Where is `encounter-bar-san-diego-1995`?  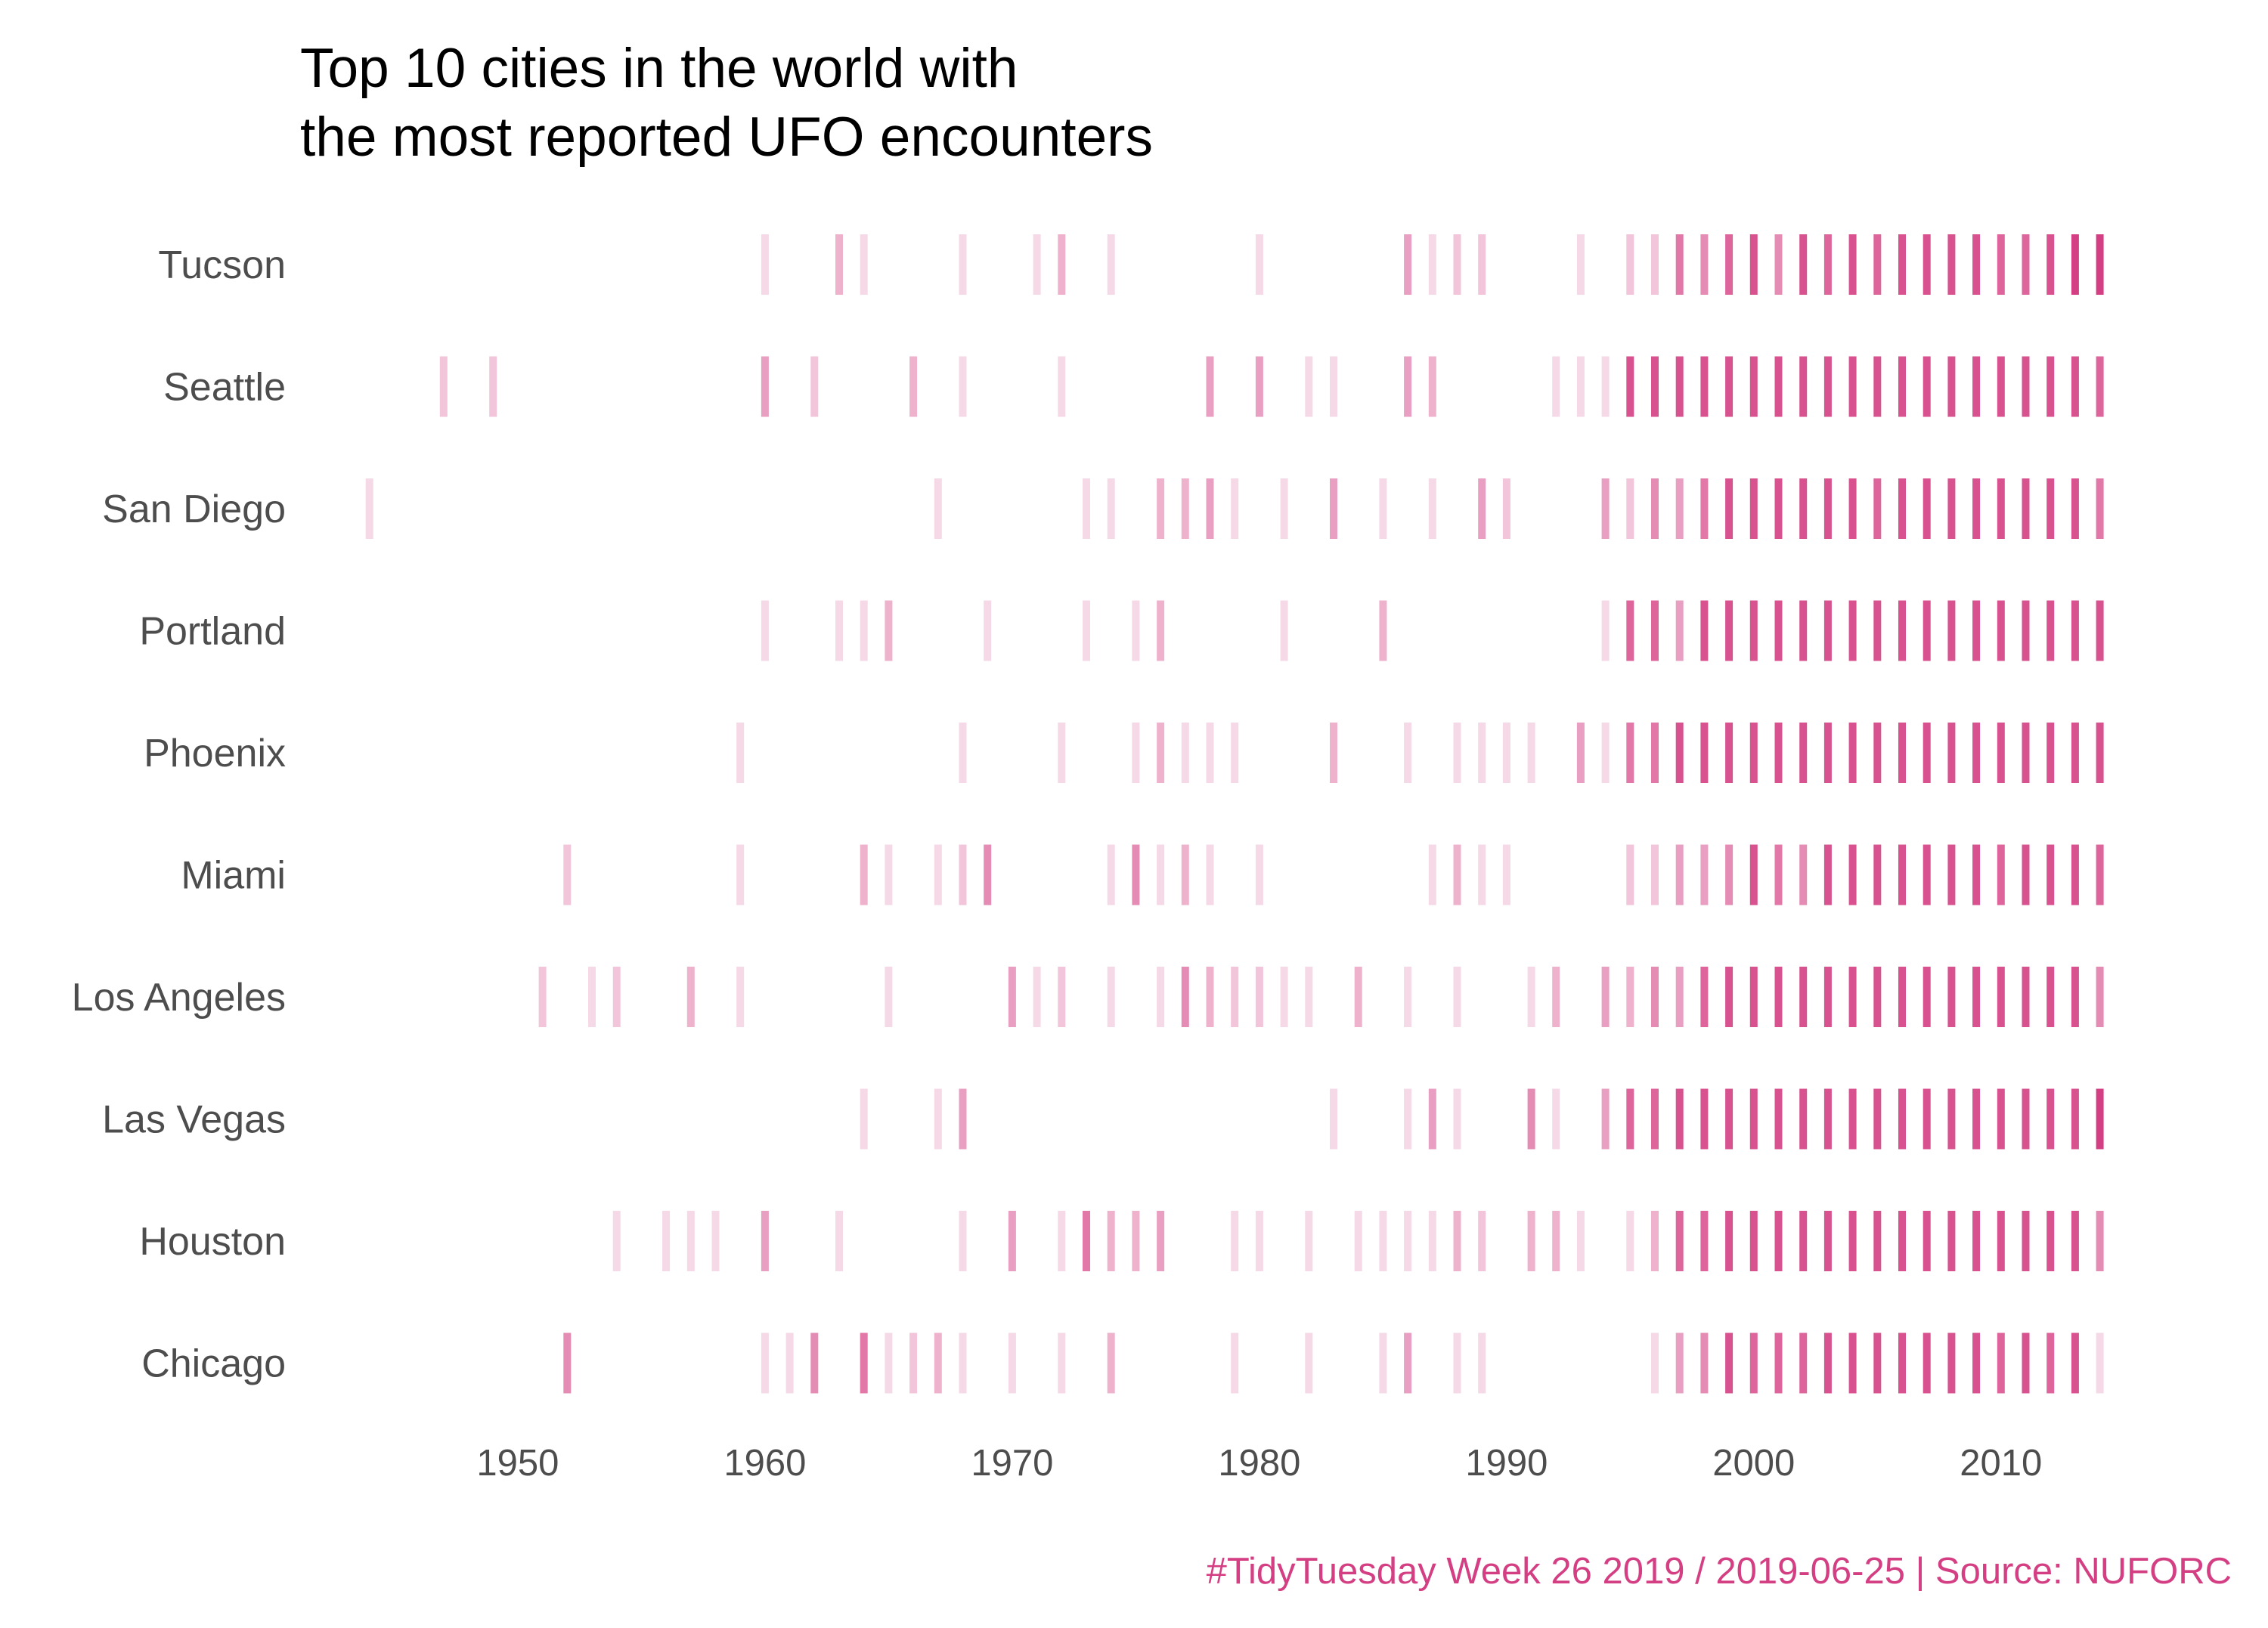
encounter-bar-san-diego-1995 is located at coordinates (1630, 508).